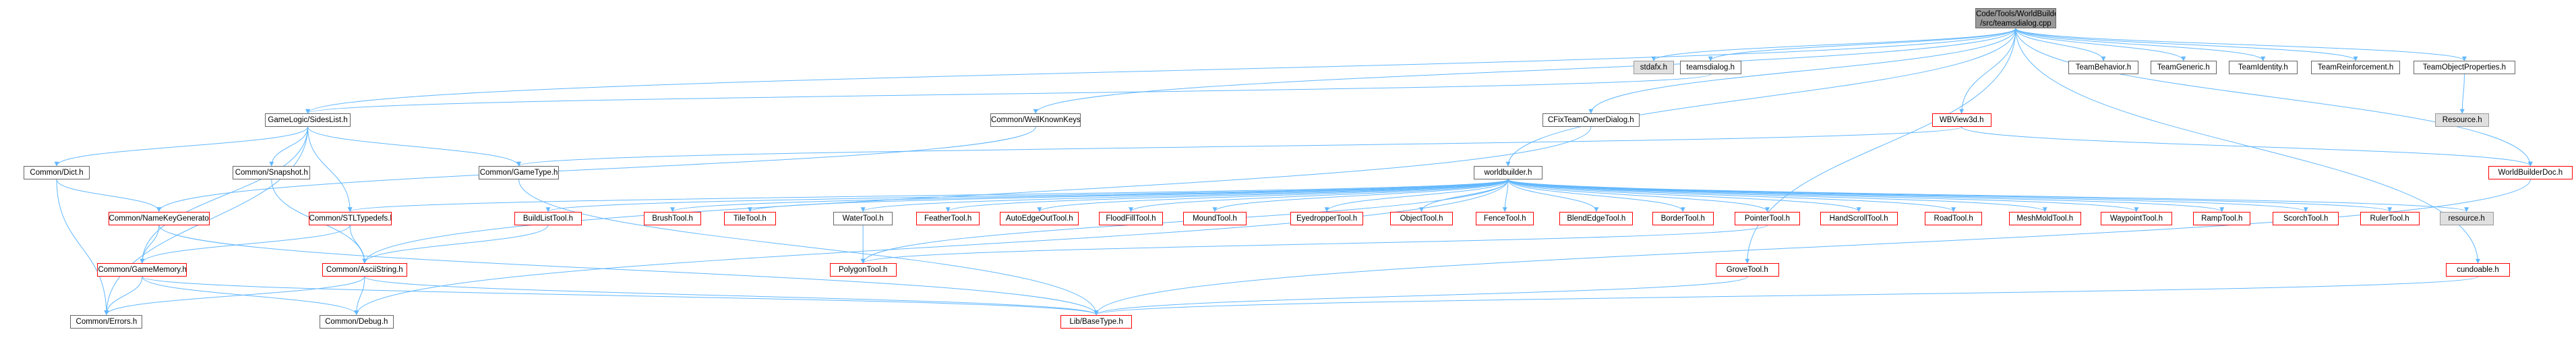 This screenshot has height=338, width=2576. Describe the element at coordinates (272, 172) in the screenshot. I see `node-snapshot: Common/Snapshot.h` at that location.